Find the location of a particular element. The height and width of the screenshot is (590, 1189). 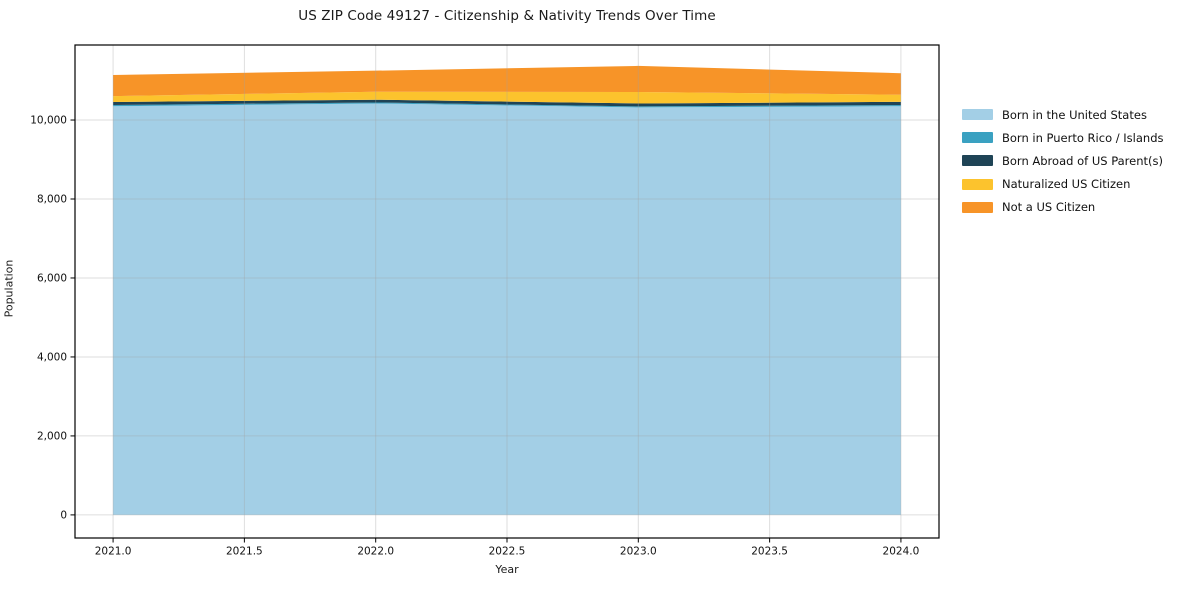

y-tick-label: 2,000 is located at coordinates (52, 437).